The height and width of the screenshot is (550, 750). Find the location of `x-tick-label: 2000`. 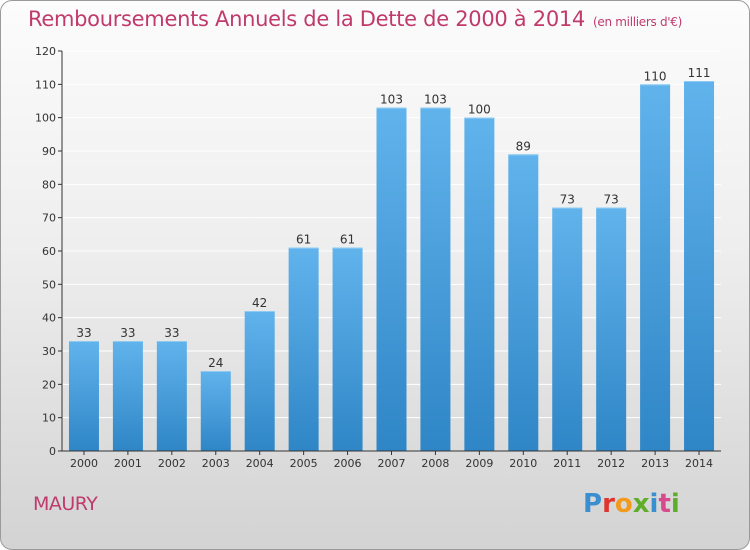

x-tick-label: 2000 is located at coordinates (84, 463).